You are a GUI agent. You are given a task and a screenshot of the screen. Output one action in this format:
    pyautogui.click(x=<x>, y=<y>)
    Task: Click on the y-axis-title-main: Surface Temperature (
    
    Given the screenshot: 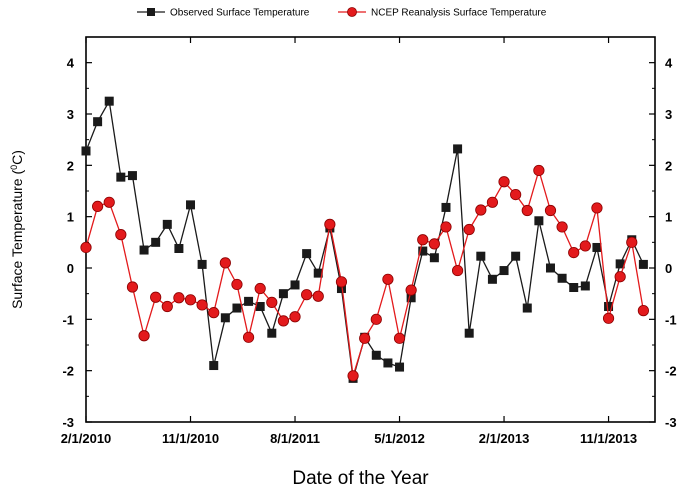 What is the action you would take?
    pyautogui.click(x=17, y=239)
    